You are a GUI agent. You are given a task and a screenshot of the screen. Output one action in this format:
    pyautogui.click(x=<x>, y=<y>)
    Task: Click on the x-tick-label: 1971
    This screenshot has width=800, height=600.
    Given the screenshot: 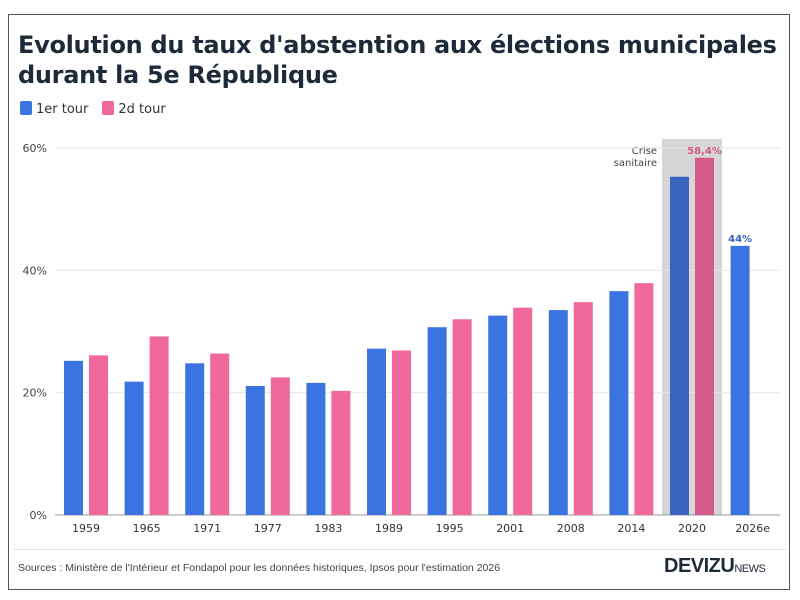 What is the action you would take?
    pyautogui.click(x=207, y=528)
    